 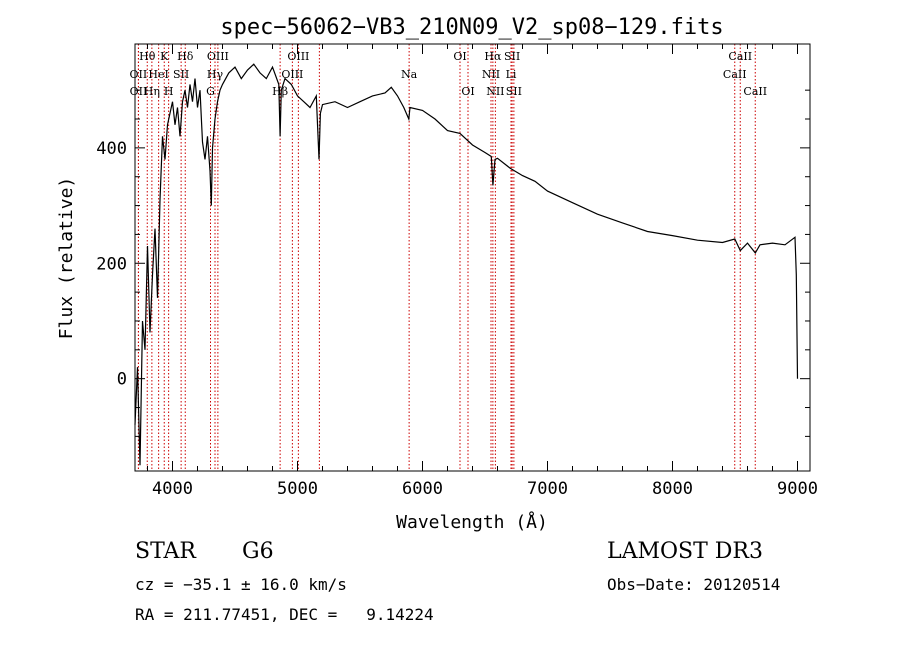 I want to click on object-subclass: G6, so click(x=258, y=551).